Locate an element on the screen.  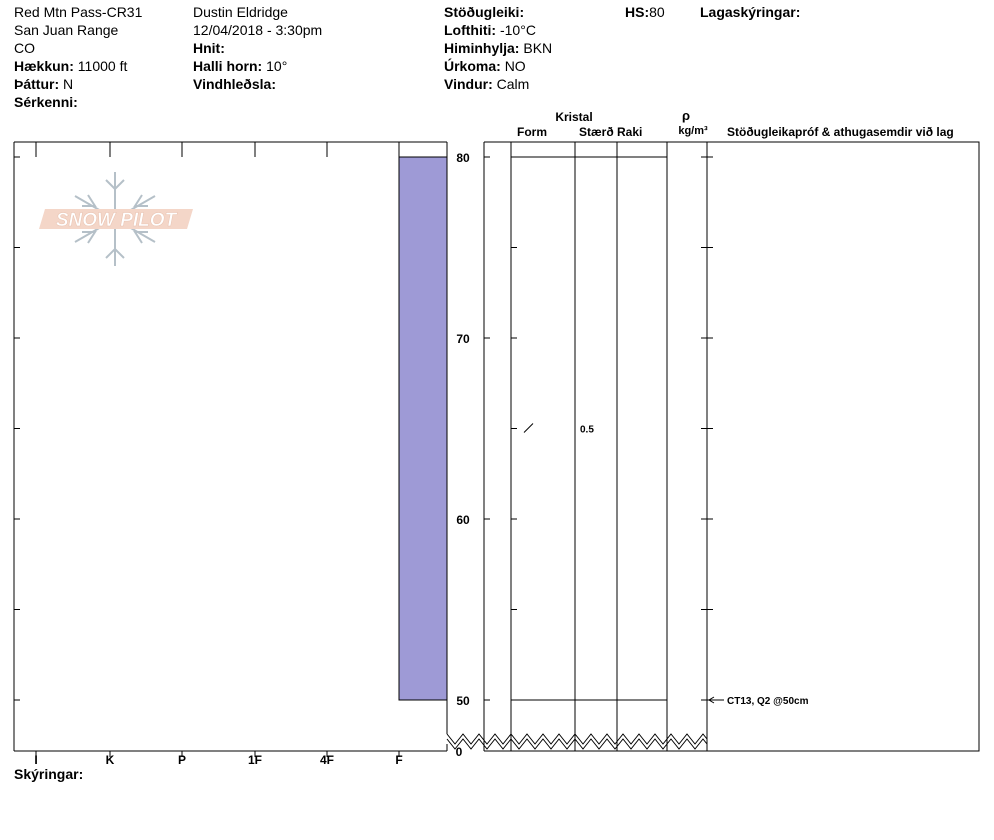
y-tick-label: 80 is located at coordinates (463, 158).